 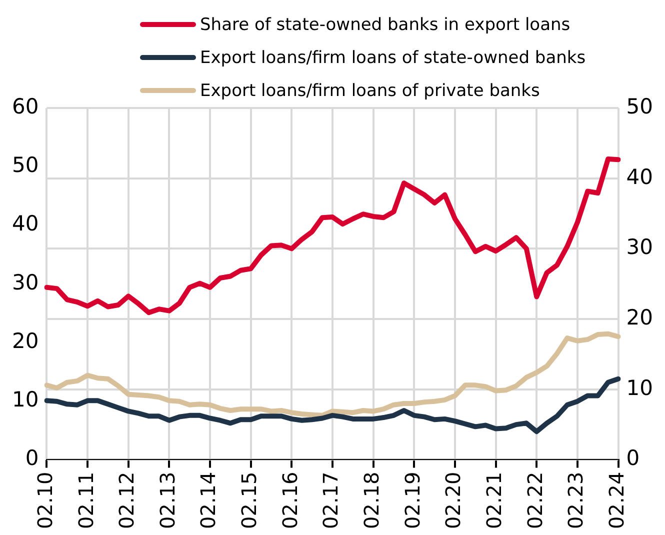 What do you see at coordinates (393, 58) in the screenshot?
I see `legend-label: Export loans/firm loans of state-owned banks` at bounding box center [393, 58].